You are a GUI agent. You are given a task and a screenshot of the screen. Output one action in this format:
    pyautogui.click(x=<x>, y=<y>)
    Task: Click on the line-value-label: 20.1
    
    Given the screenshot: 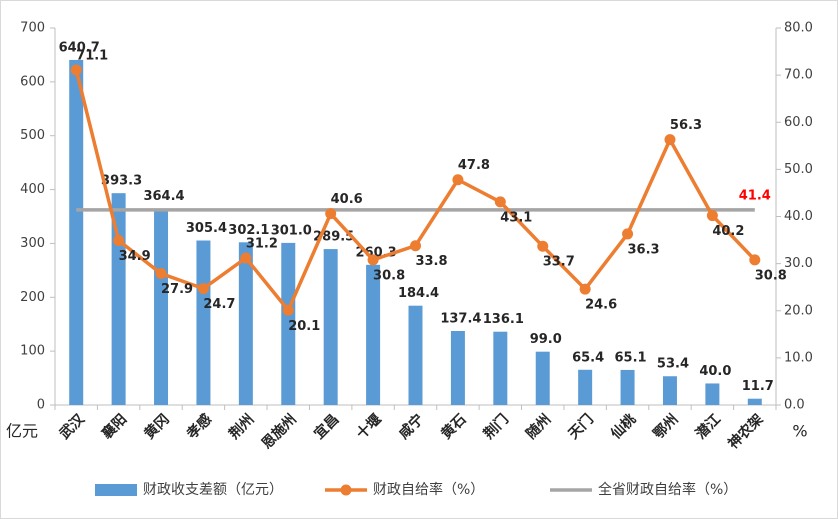 What is the action you would take?
    pyautogui.click(x=304, y=326)
    